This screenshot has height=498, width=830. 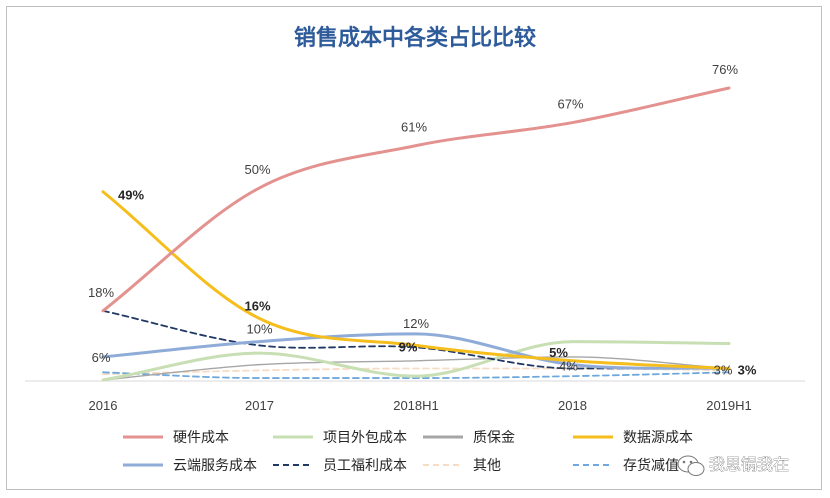 I want to click on data-label: 50%, so click(x=257, y=169).